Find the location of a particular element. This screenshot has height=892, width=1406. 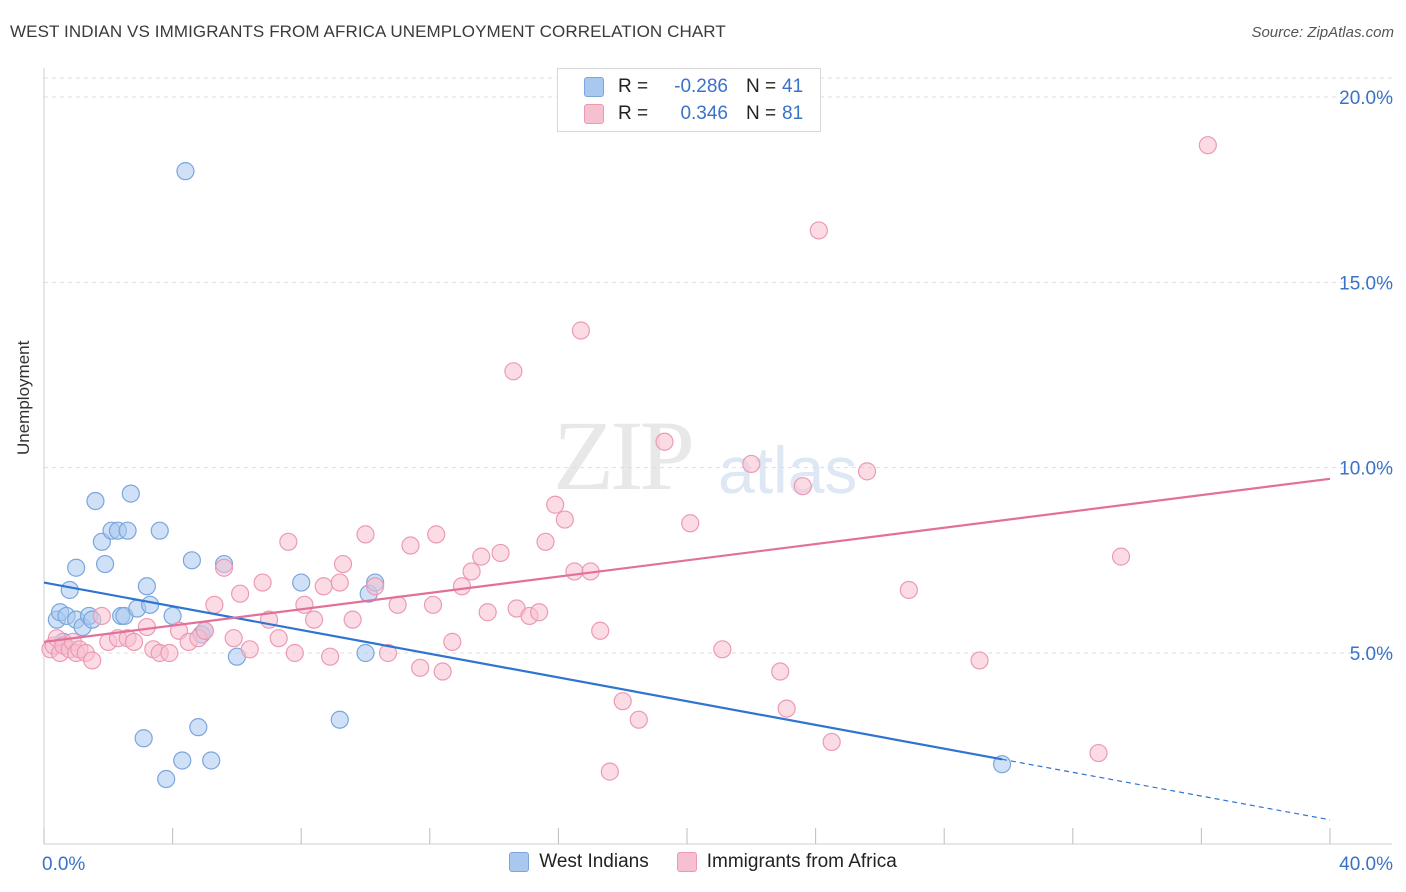

legend-row-west-indians: R = -0.286 N = 41 is located at coordinates (693, 87).